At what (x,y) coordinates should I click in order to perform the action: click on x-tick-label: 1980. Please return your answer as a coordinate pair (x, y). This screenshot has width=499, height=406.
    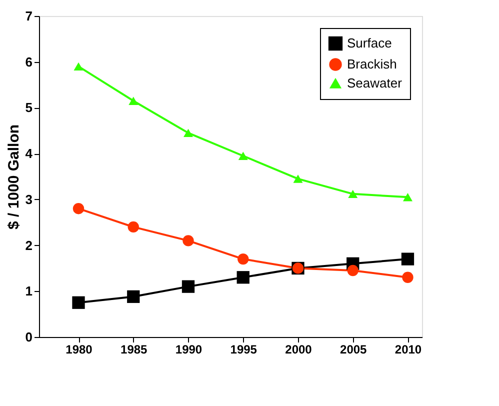
    Looking at the image, I should click on (79, 349).